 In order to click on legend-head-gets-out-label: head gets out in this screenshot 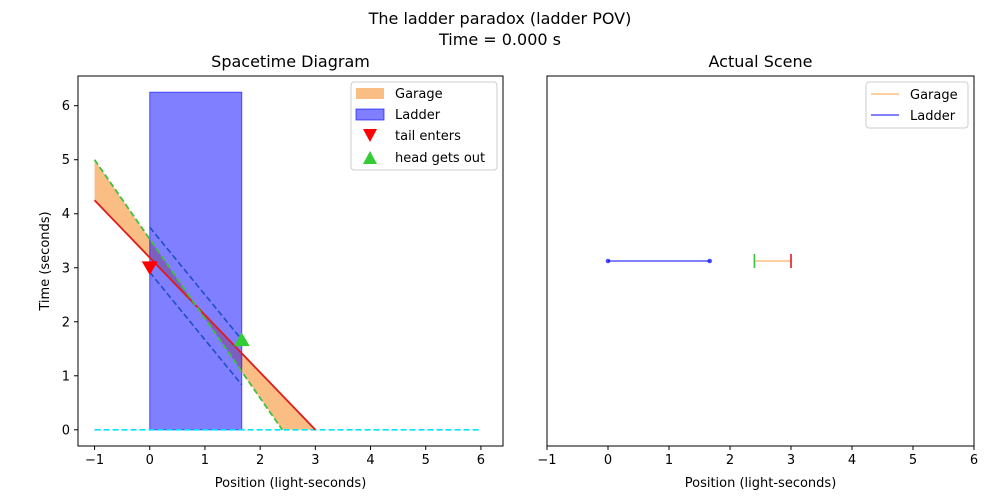, I will do `click(440, 158)`.